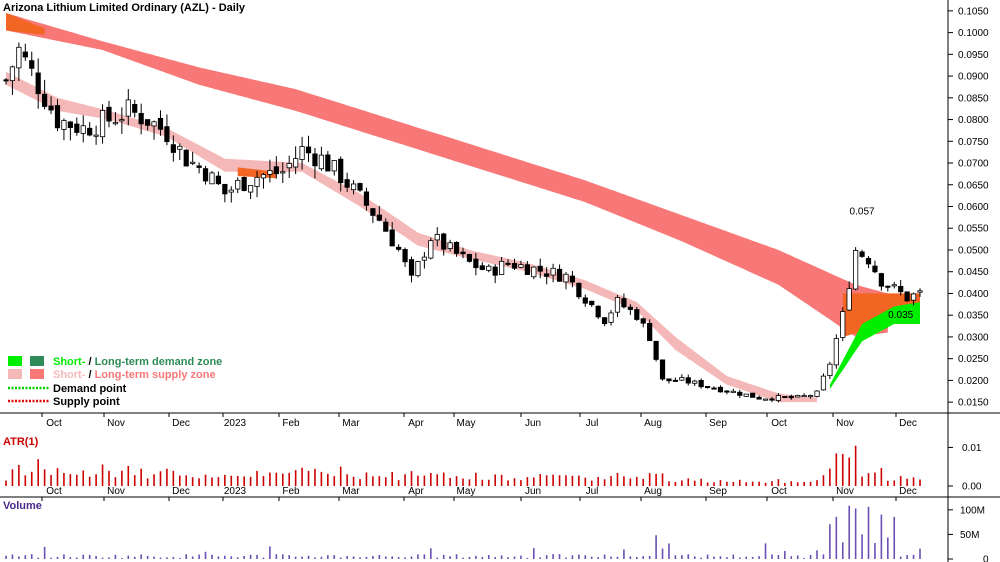 The image size is (1000, 562). Describe the element at coordinates (965, 468) in the screenshot. I see `atr-y-axis: 0.01 0.00` at that location.